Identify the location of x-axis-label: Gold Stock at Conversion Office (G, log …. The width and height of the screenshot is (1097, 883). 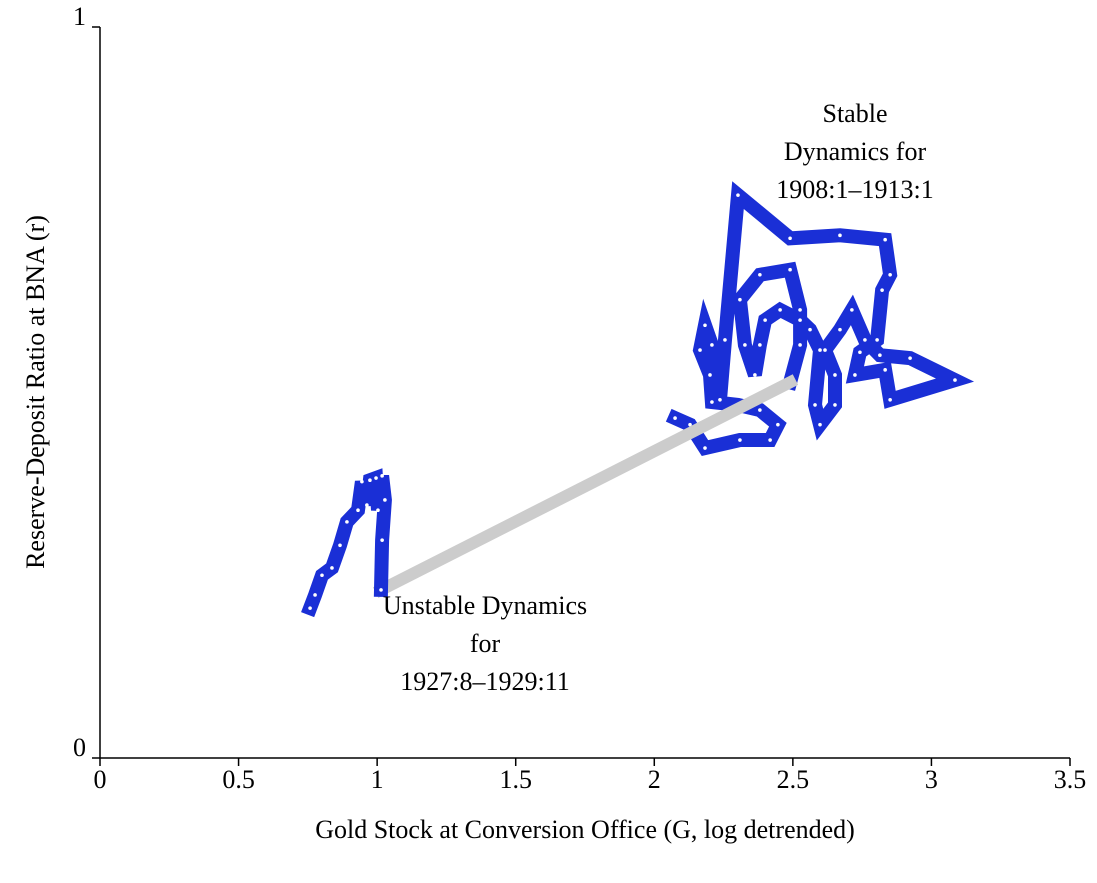
(585, 829).